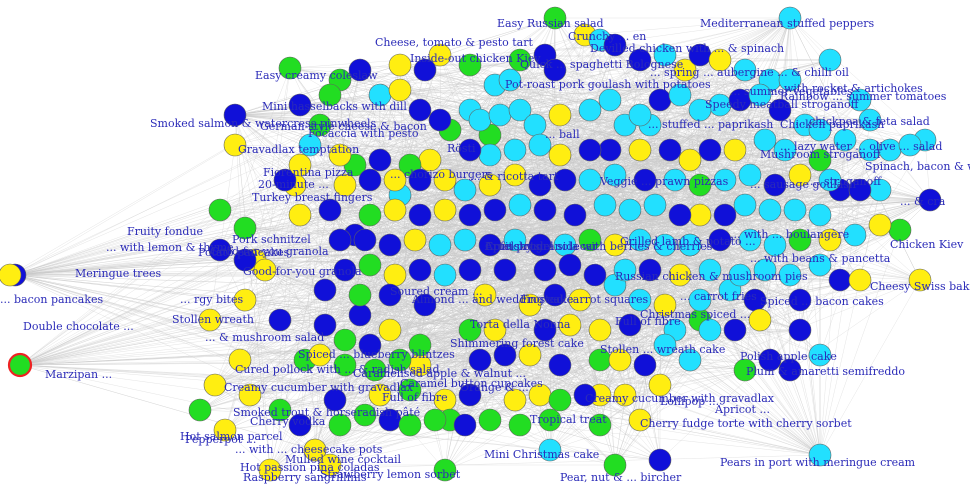 The height and width of the screenshot is (497, 970). I want to click on graph-node: Cured pollock with ... & radish salad, so click(665, 345).